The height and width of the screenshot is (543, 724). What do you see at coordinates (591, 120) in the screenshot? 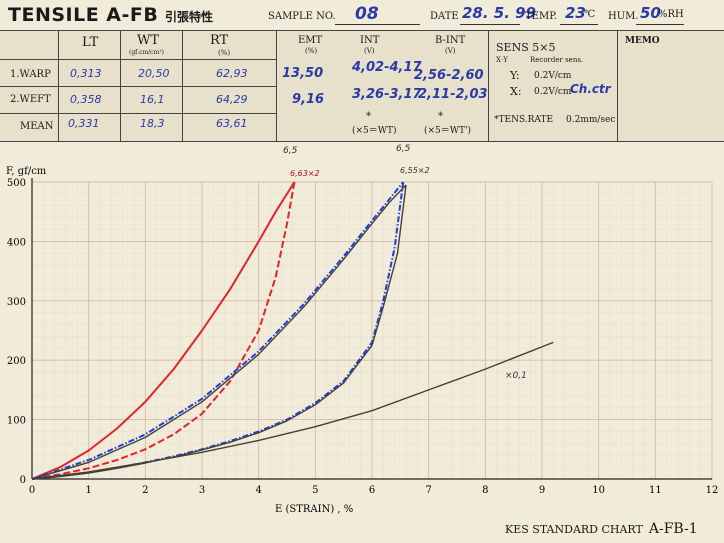
I see `tens-rate-value: 0.2mm/sec` at bounding box center [591, 120].